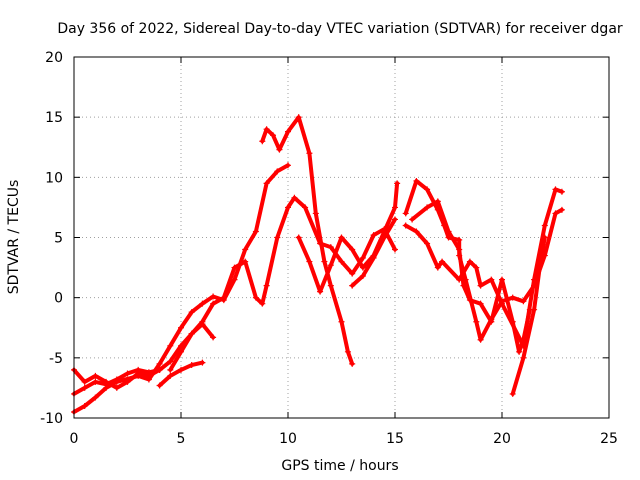 The image size is (640, 480). Describe the element at coordinates (58, 299) in the screenshot. I see `y-tick-label: 0` at that location.